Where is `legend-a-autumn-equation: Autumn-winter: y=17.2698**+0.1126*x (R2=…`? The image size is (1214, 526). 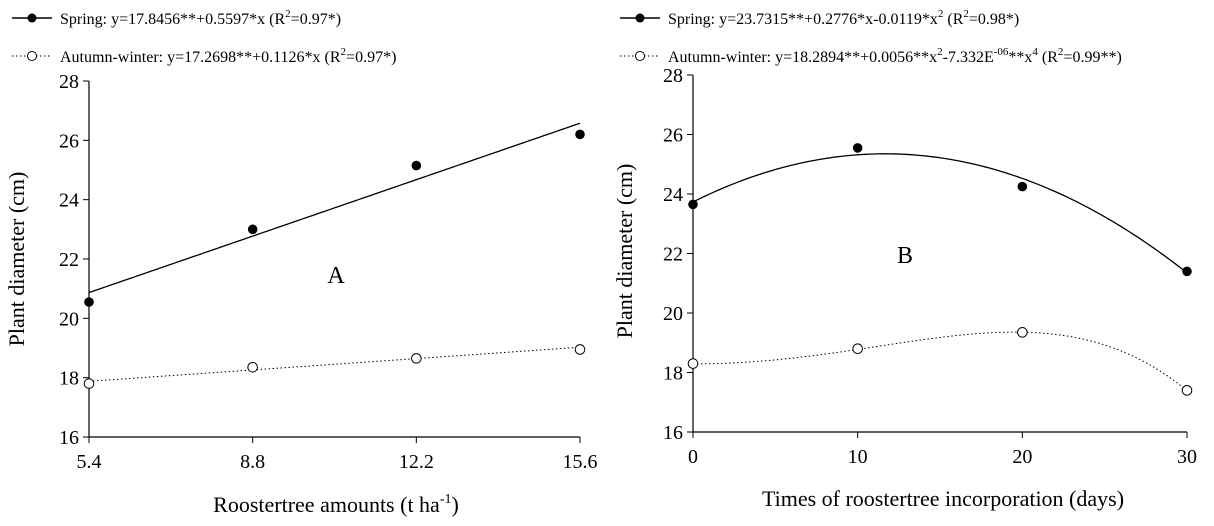 legend-a-autumn-equation: Autumn-winter: y=17.2698**+0.1126*x (R2=… is located at coordinates (228, 56).